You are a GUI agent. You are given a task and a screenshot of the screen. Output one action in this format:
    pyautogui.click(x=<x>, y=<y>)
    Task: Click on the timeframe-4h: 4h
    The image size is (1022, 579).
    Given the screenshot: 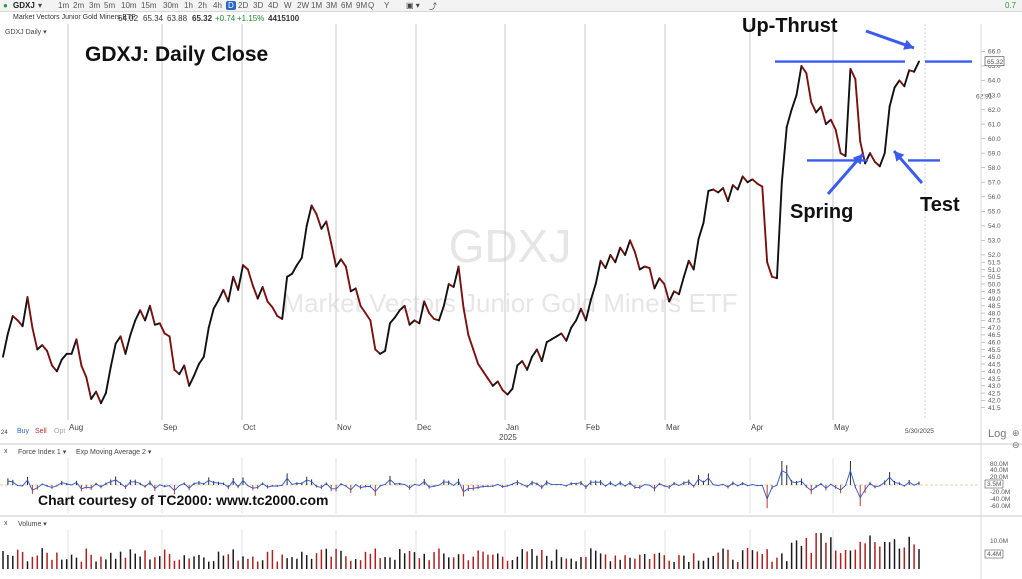 What is the action you would take?
    pyautogui.click(x=217, y=5)
    